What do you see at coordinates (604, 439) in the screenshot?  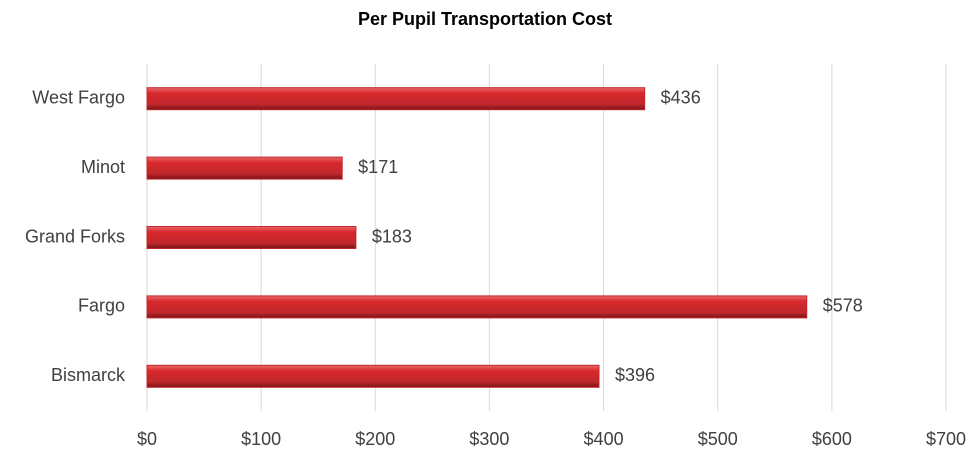 I see `x-tick-label: $400` at bounding box center [604, 439].